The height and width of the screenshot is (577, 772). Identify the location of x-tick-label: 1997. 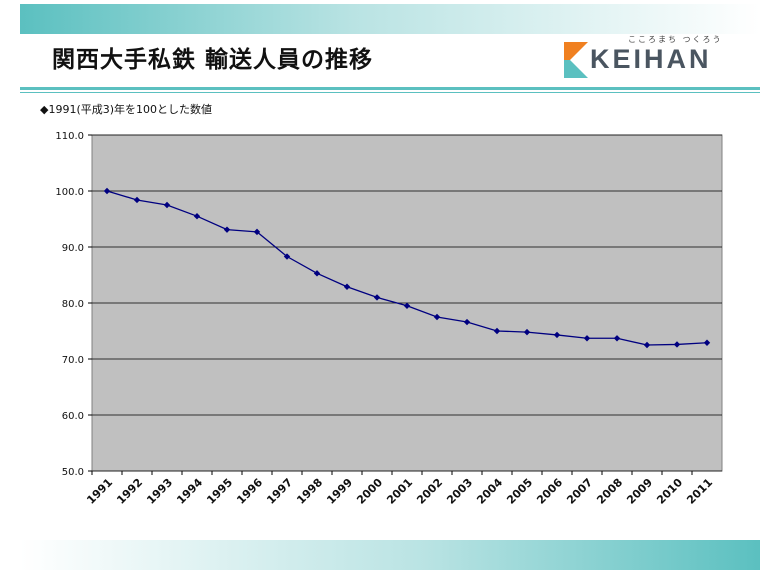
(279, 491).